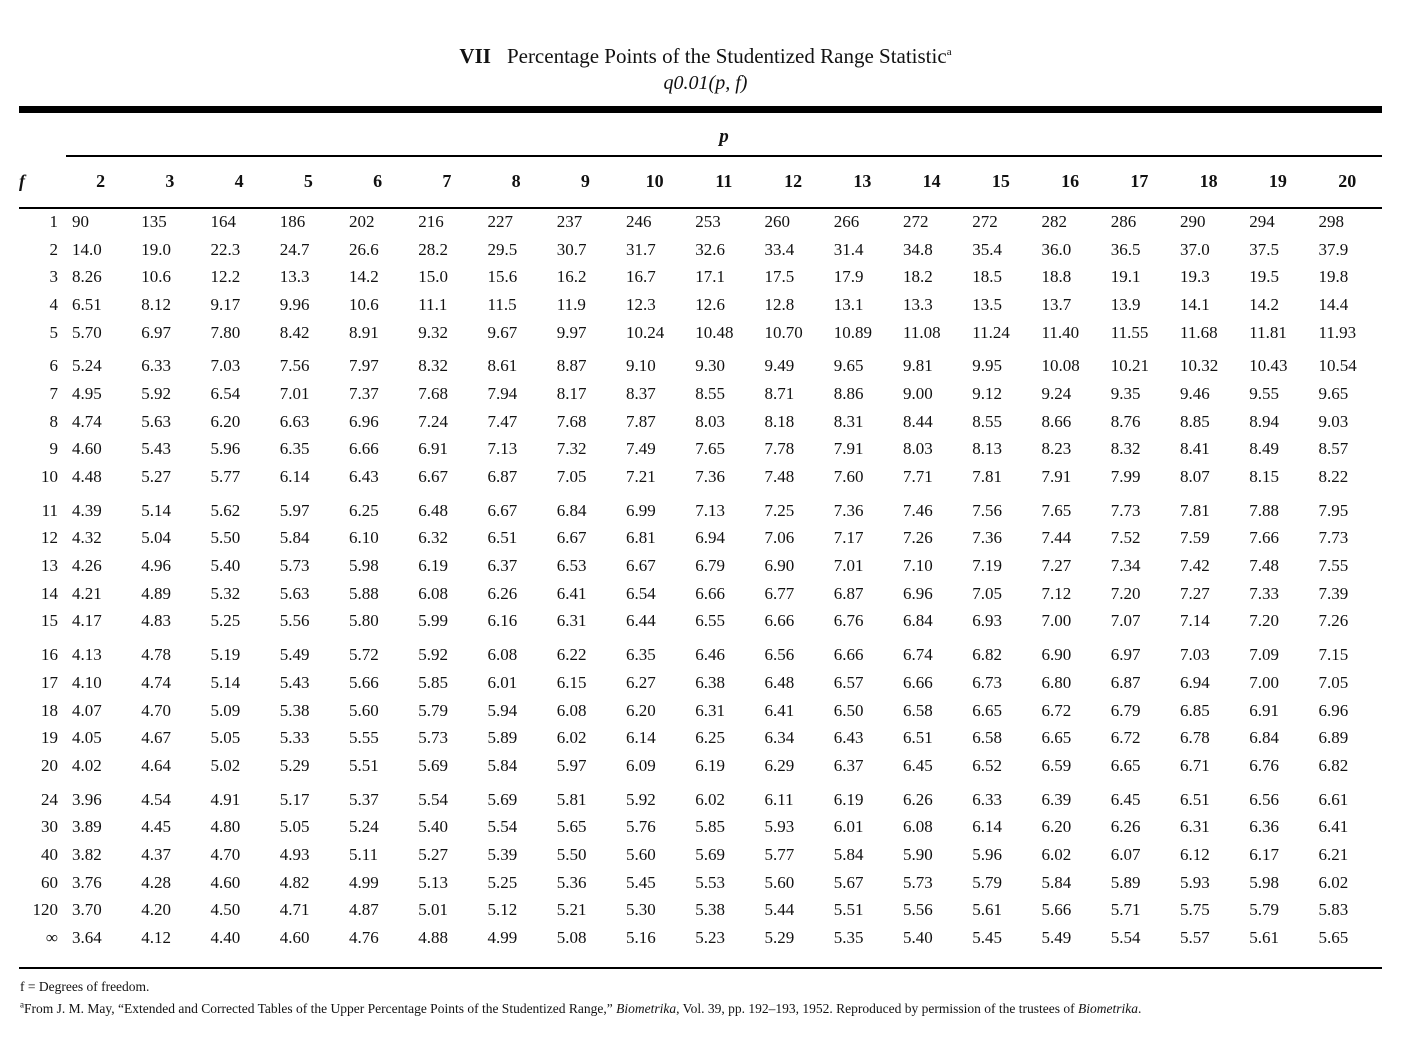 This screenshot has height=1037, width=1411. I want to click on table-cell: 37.9, so click(1333, 249).